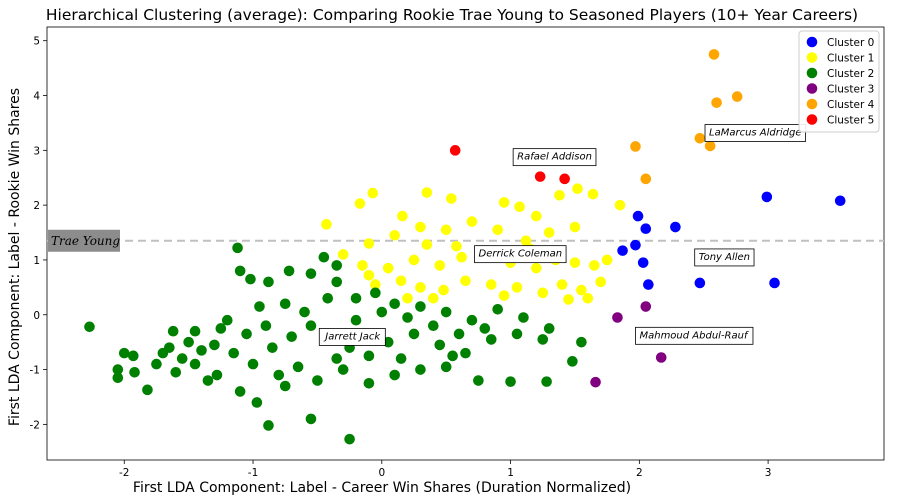  I want to click on y-tick-label: -2, so click(35, 425).